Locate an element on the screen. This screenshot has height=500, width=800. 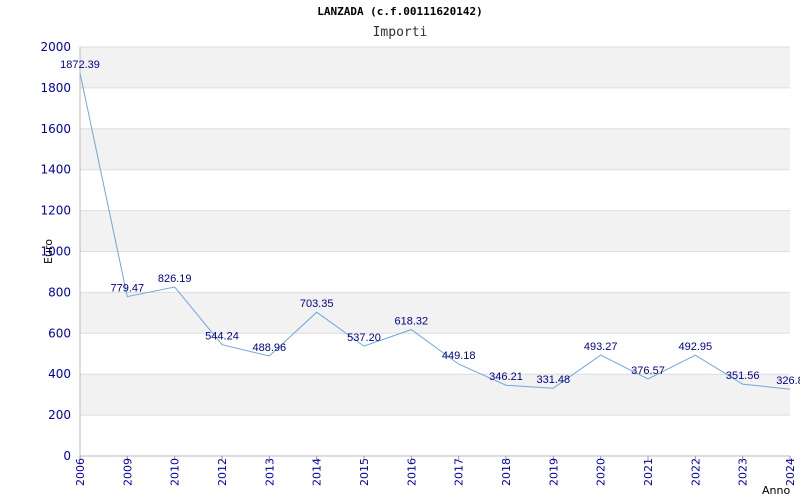
data-label: 326.8 is located at coordinates (788, 381).